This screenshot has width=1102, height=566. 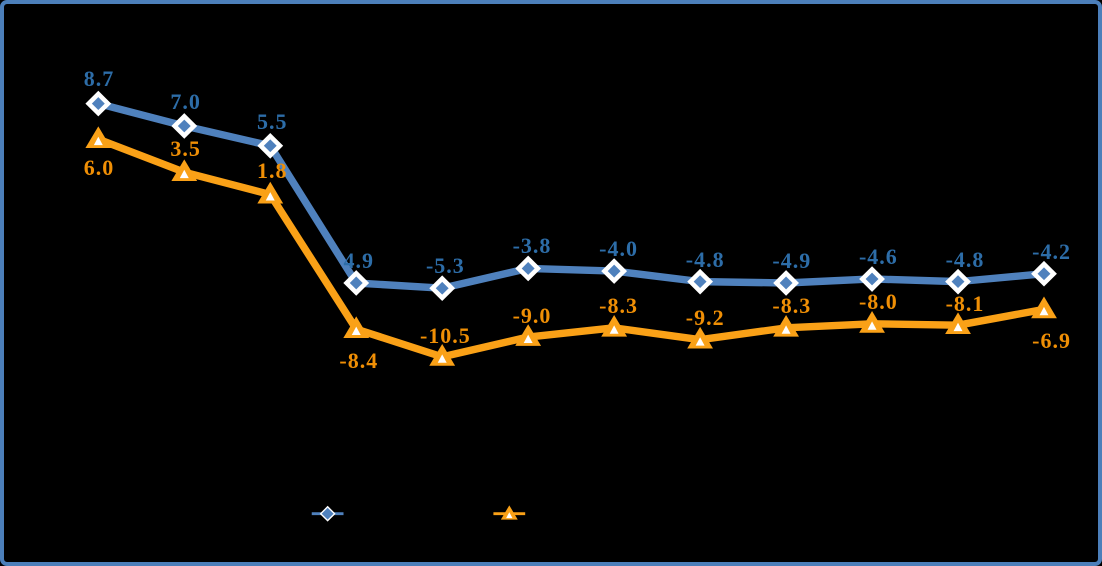 What do you see at coordinates (327, 513) in the screenshot?
I see `legend-blue-diamond-icon-core` at bounding box center [327, 513].